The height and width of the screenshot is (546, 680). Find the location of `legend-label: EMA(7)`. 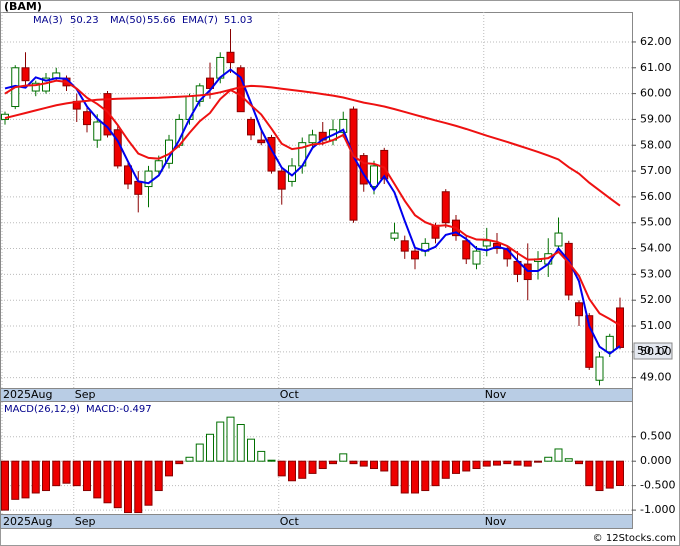

legend-label: EMA(7) is located at coordinates (200, 20).